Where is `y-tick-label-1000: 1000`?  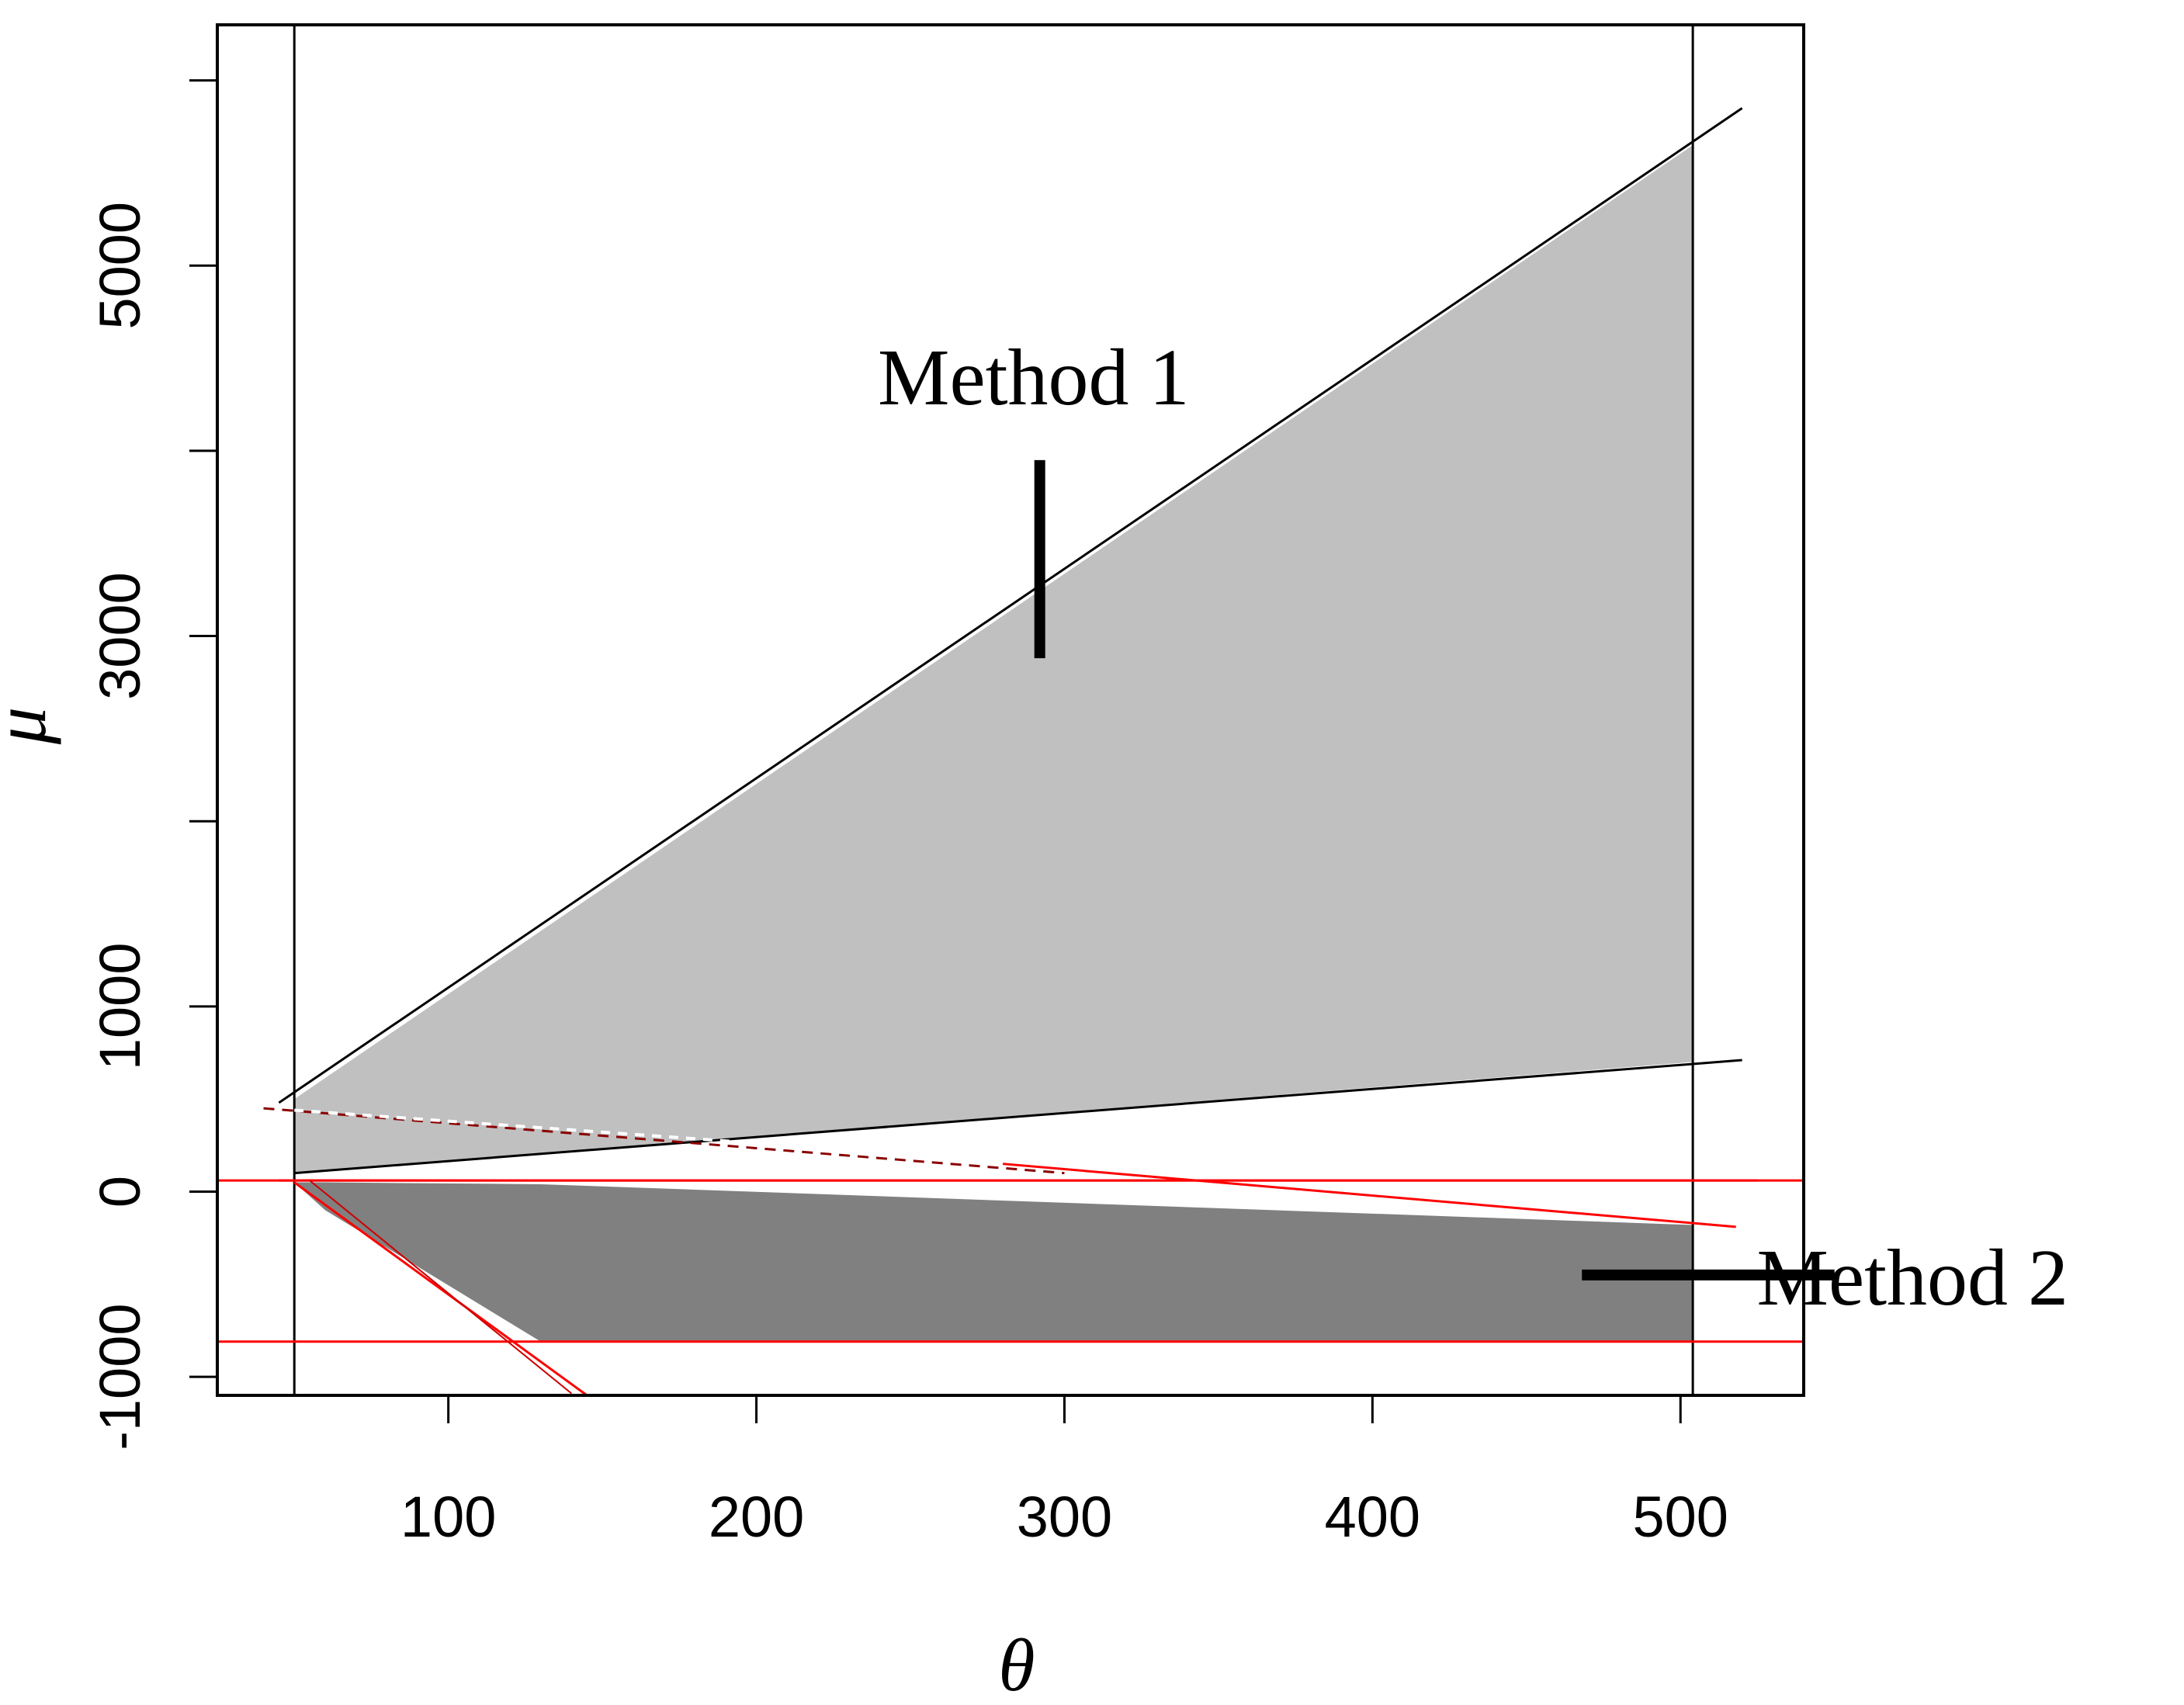 y-tick-label-1000: 1000 is located at coordinates (120, 1007).